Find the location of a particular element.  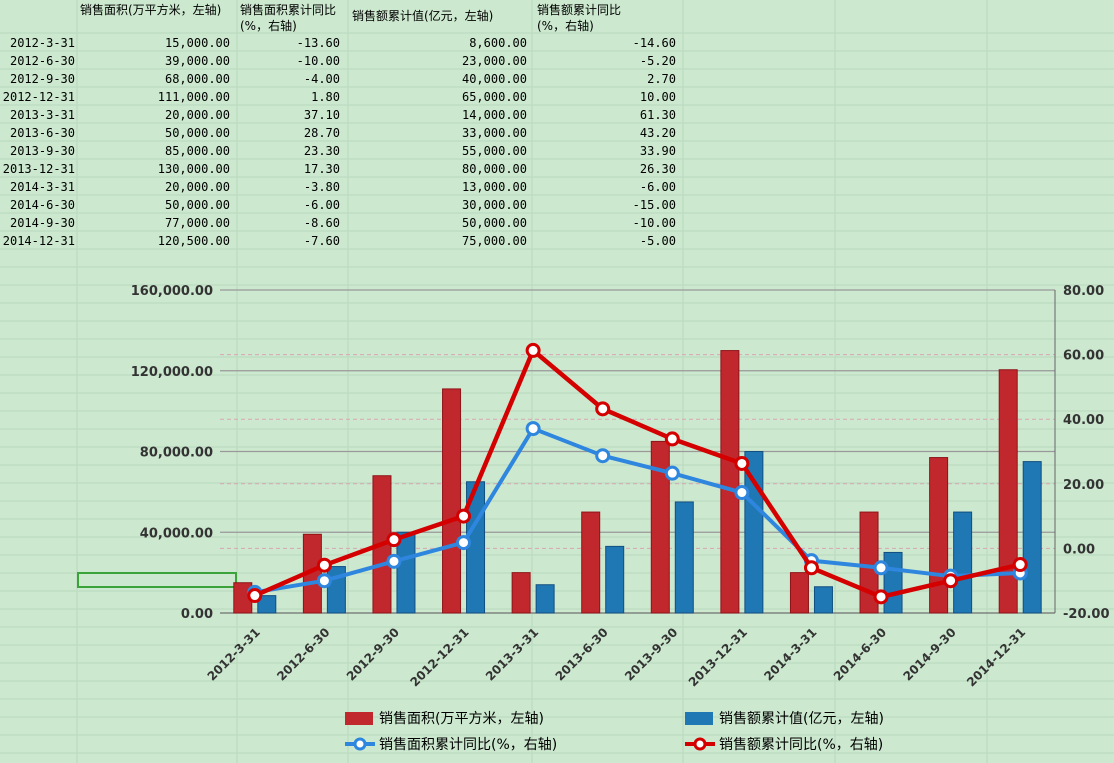

table-cell: 120,500.00 is located at coordinates (193, 241).